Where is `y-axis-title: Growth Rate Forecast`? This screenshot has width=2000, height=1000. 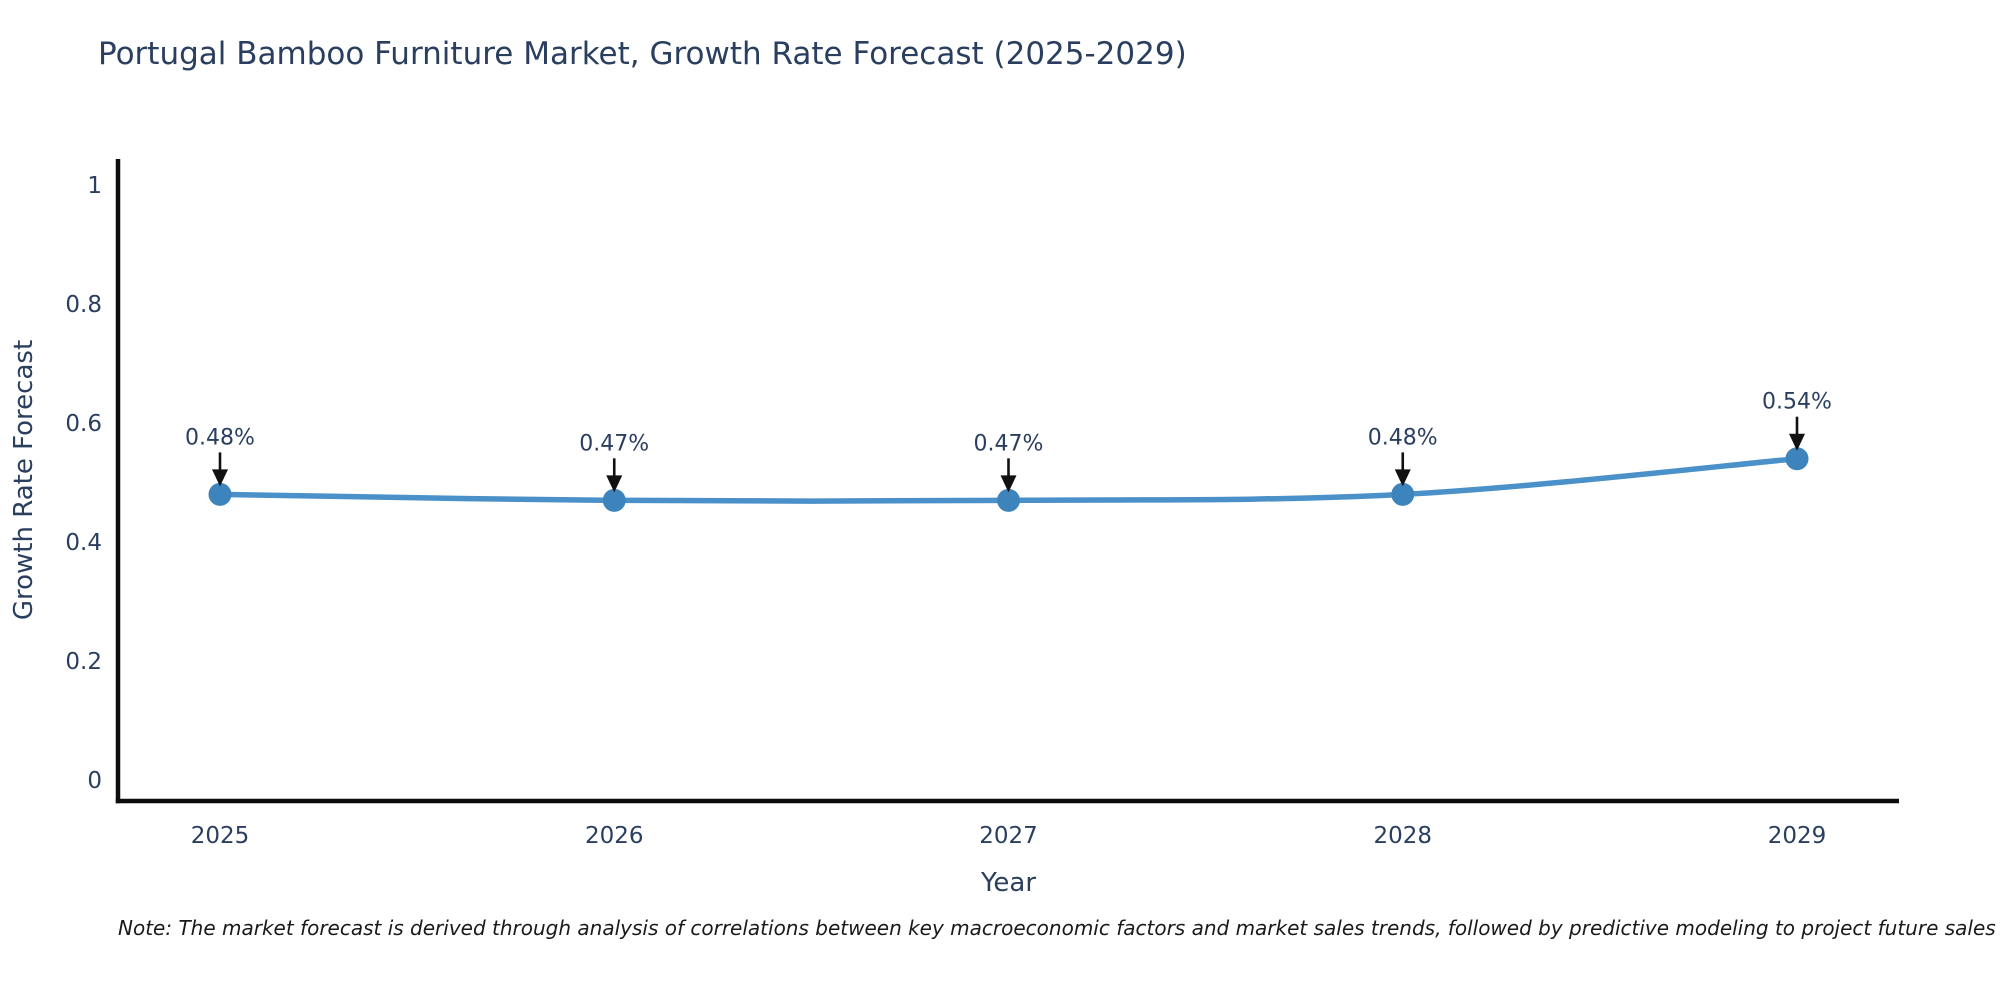 y-axis-title: Growth Rate Forecast is located at coordinates (24, 480).